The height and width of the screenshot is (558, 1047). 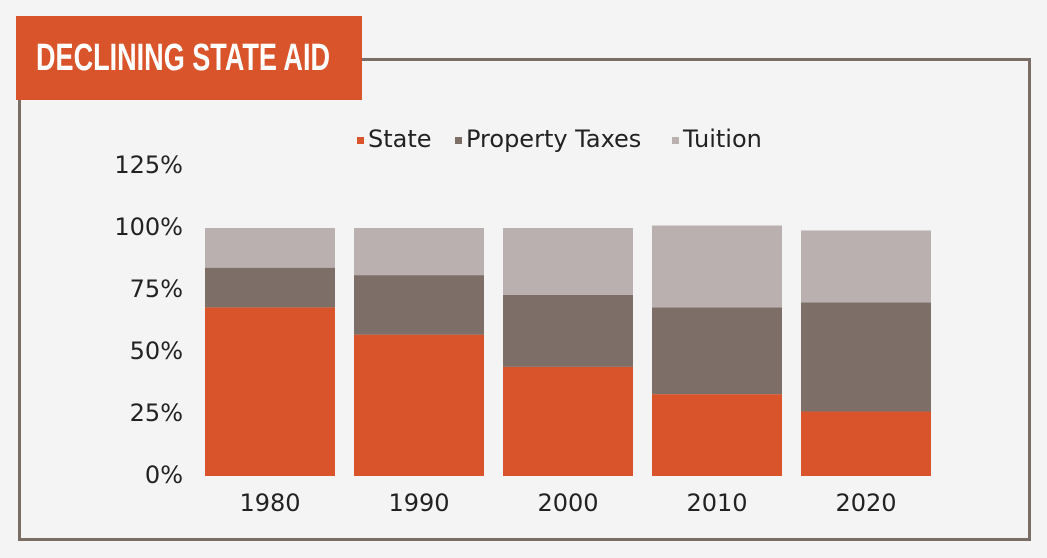 What do you see at coordinates (553, 139) in the screenshot?
I see `legend-label: Property Taxes` at bounding box center [553, 139].